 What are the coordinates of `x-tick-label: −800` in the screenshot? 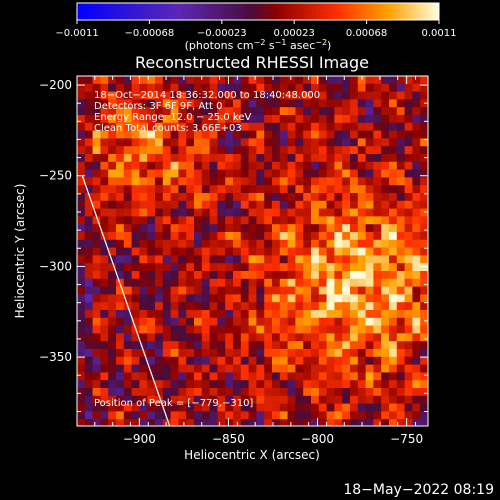 It's located at (317, 439).